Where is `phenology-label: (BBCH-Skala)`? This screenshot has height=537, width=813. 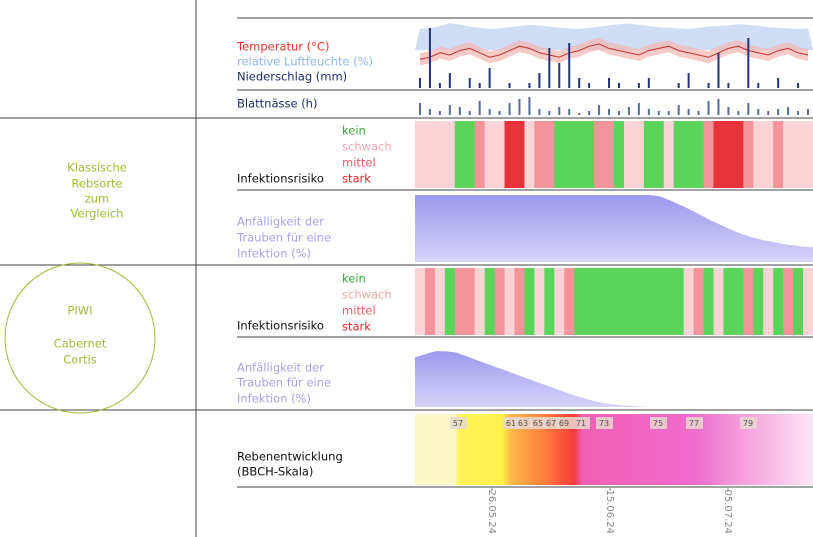
phenology-label: (BBCH-Skala) is located at coordinates (275, 472).